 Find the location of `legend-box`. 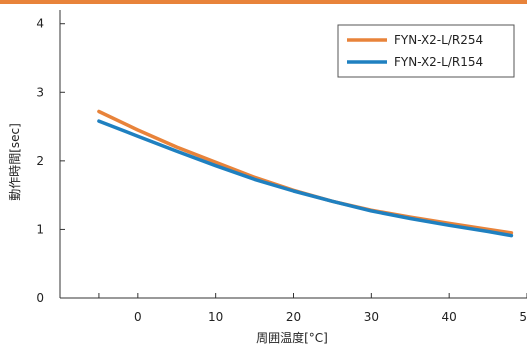

legend-box is located at coordinates (426, 51).